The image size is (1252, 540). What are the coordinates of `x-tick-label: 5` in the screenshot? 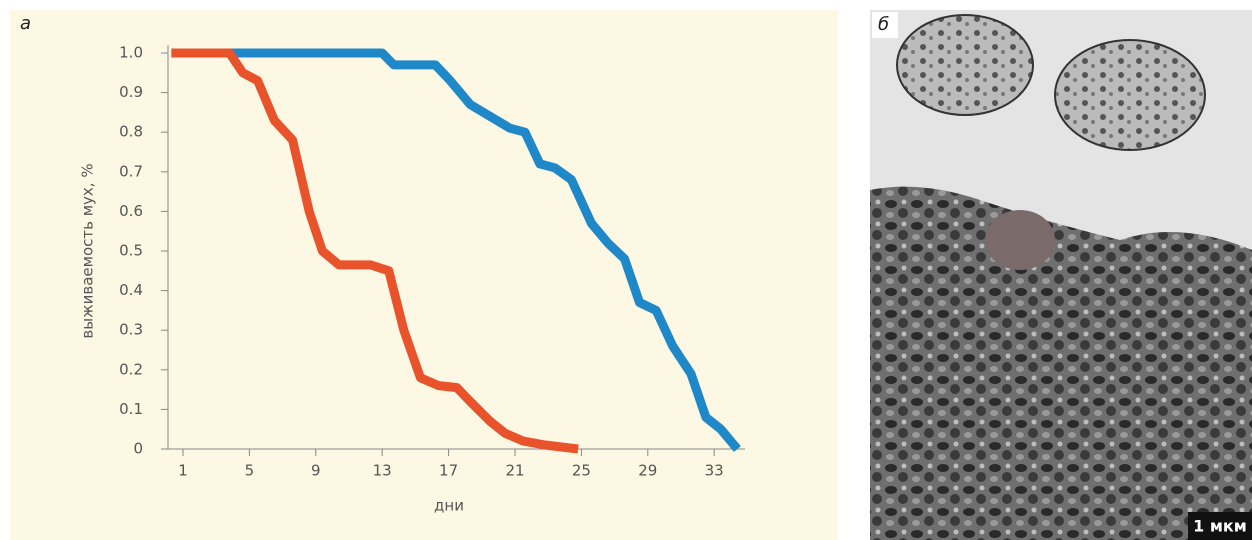 It's located at (250, 471).